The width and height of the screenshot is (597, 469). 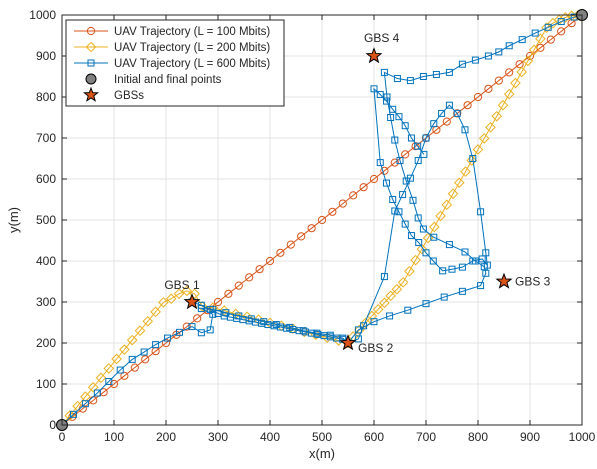 What do you see at coordinates (533, 282) in the screenshot?
I see `gbs-label: GBS 3` at bounding box center [533, 282].